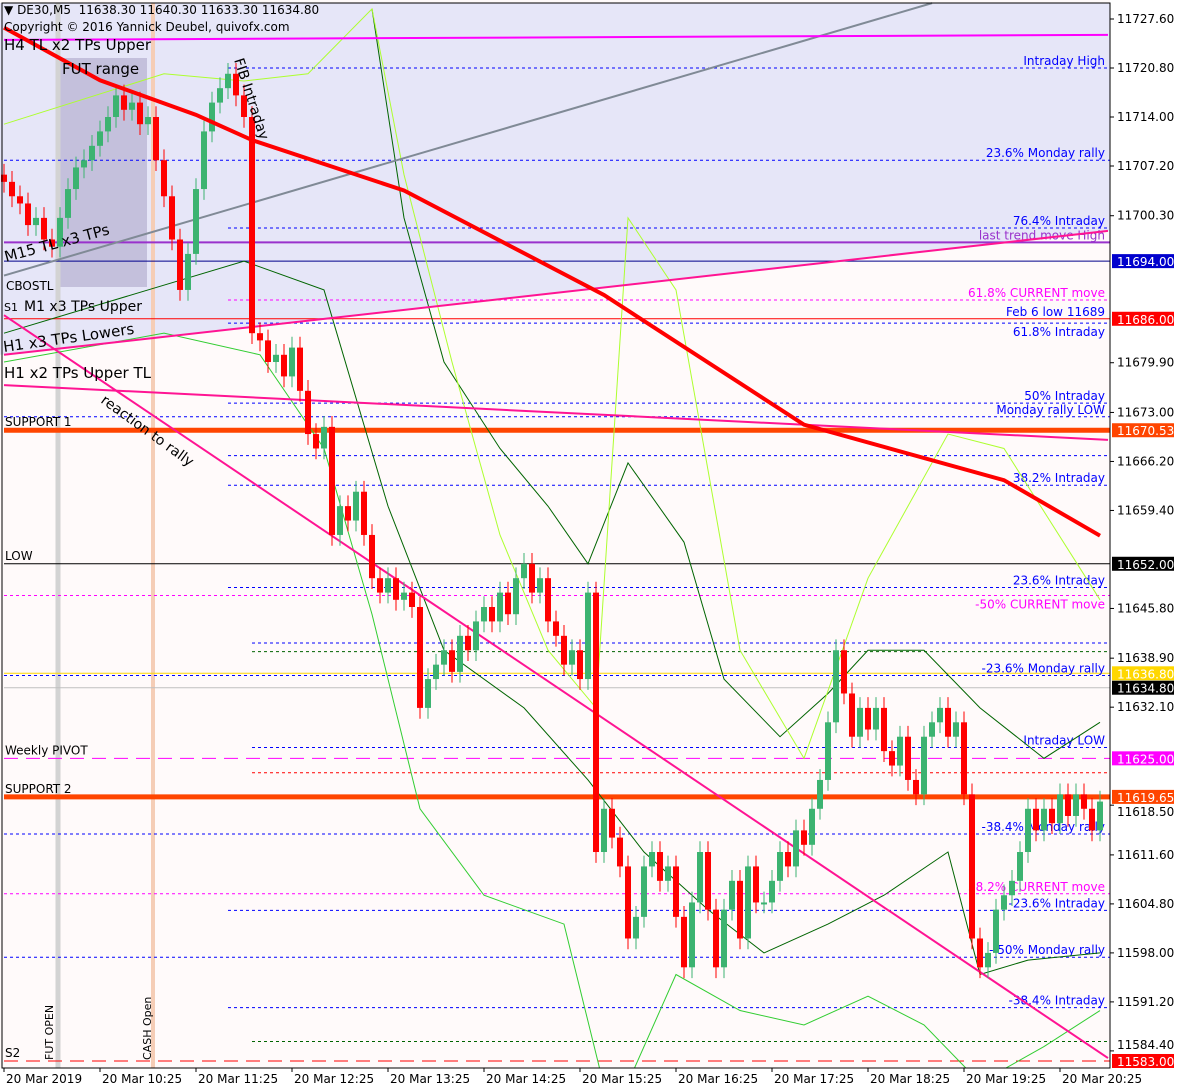  Describe the element at coordinates (1145, 412) in the screenshot. I see `y-tick-label: 11673.00` at that location.